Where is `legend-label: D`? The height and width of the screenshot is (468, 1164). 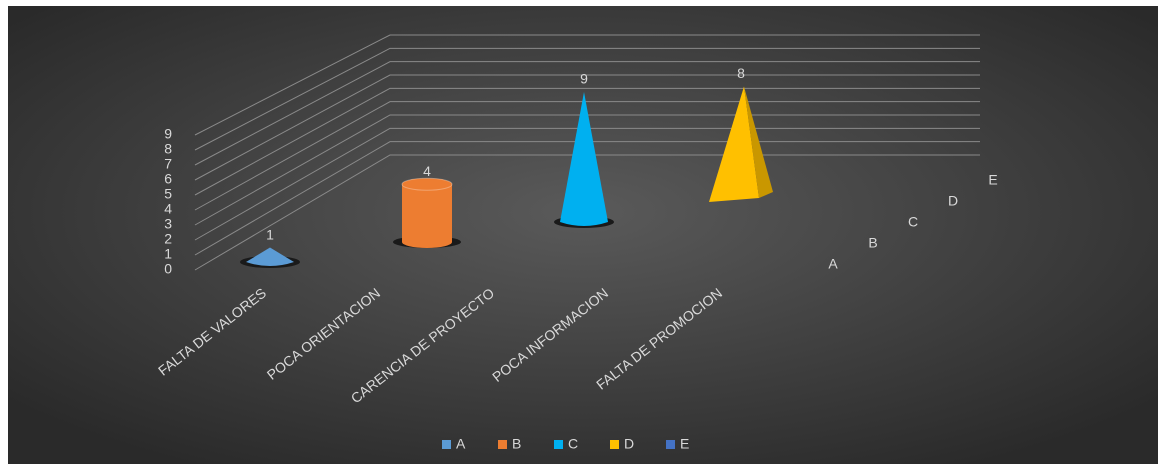
legend-label: D is located at coordinates (629, 444).